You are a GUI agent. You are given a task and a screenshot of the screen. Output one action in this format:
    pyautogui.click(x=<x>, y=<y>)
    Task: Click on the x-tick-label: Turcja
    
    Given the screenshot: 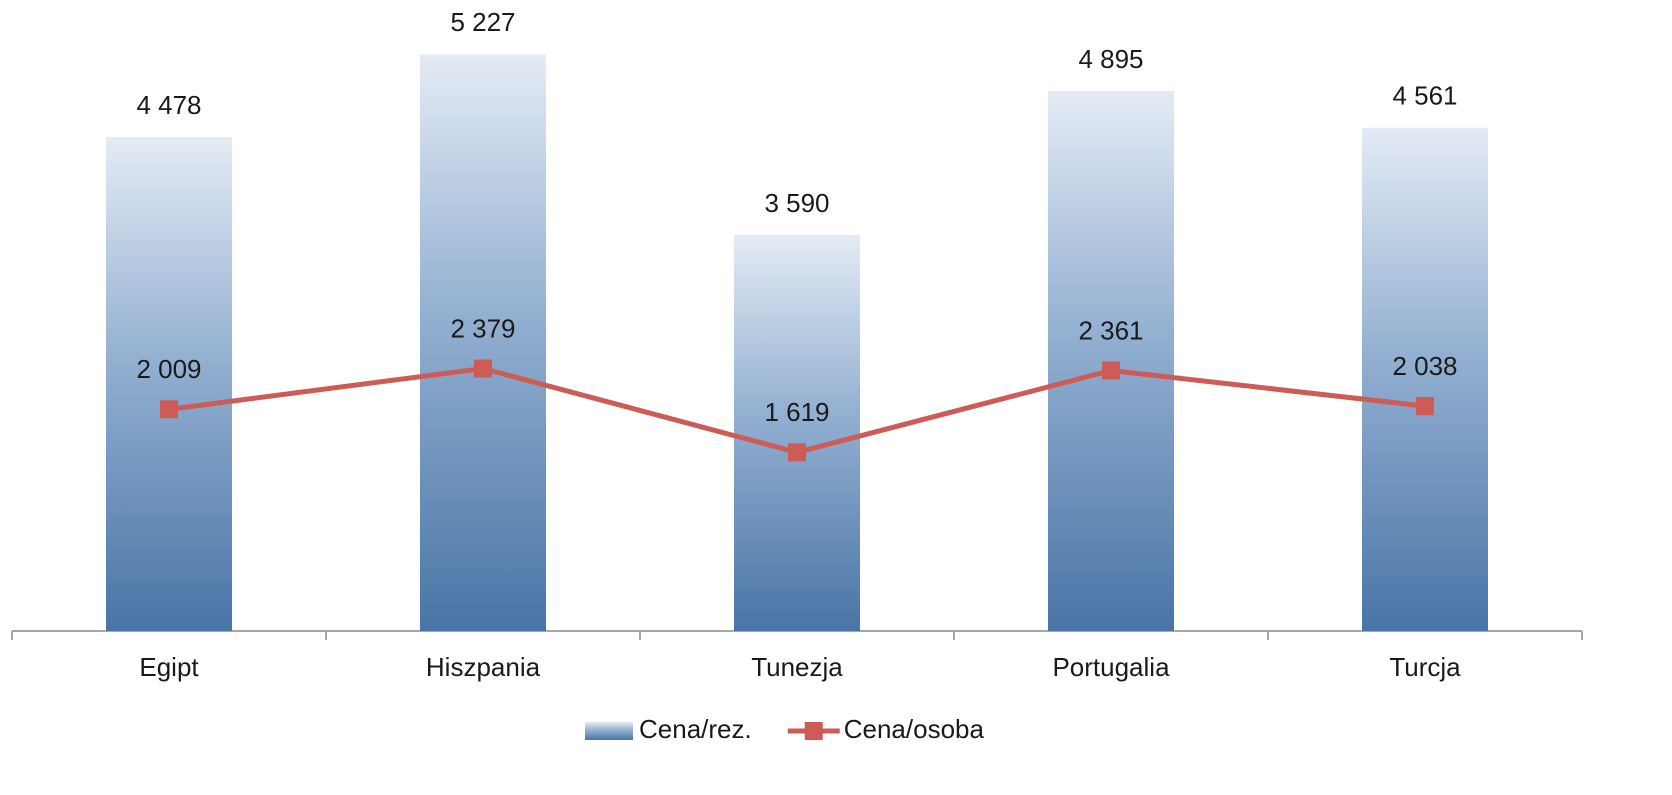 What is the action you would take?
    pyautogui.click(x=1425, y=667)
    